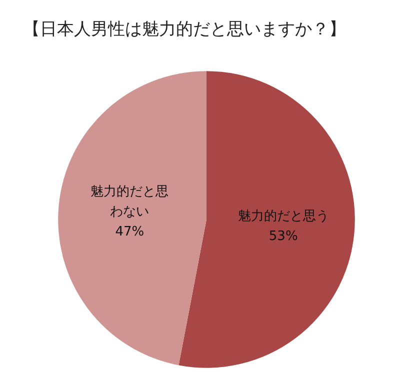 The image size is (413, 387). Describe the element at coordinates (283, 236) in the screenshot. I see `data-label: 53%` at that location.